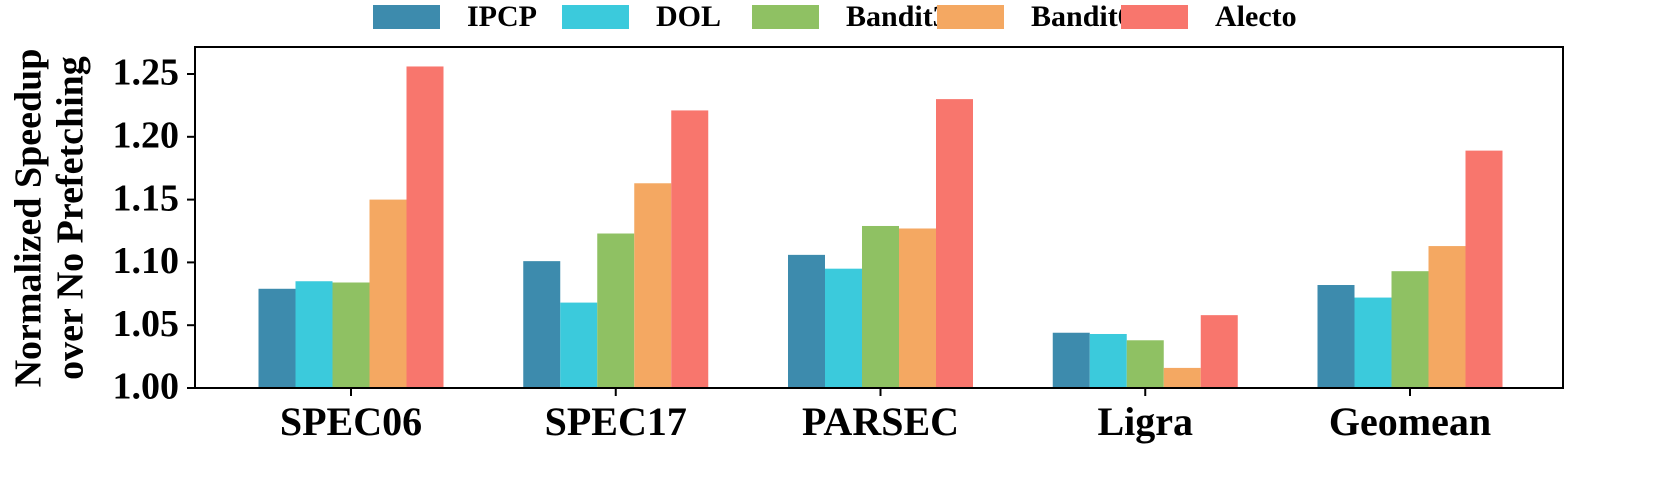  I want to click on y-tick-label: 1.10, so click(146, 261).